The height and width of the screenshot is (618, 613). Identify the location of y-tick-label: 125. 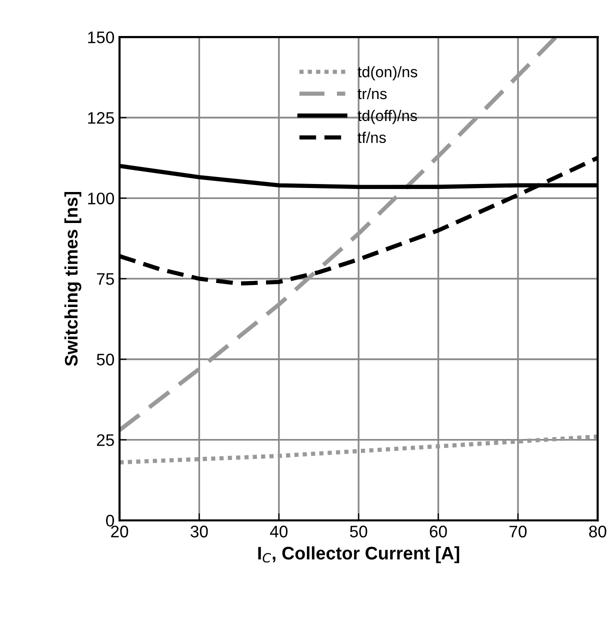
(101, 118).